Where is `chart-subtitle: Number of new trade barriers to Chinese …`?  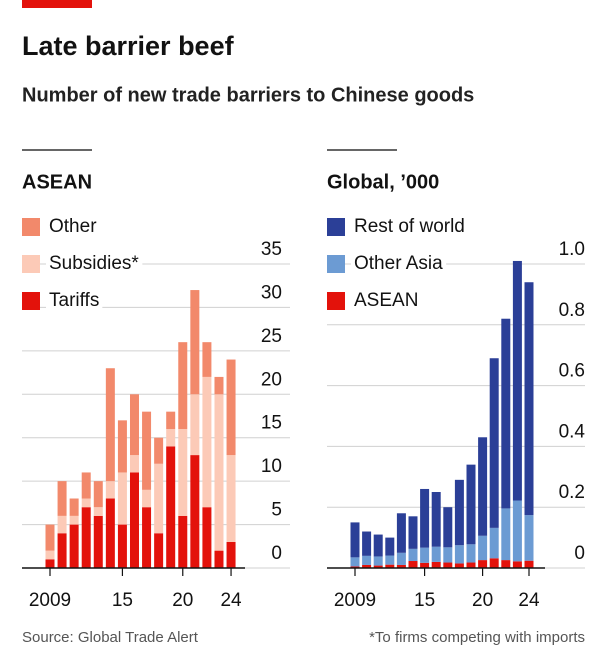 chart-subtitle: Number of new trade barriers to Chinese … is located at coordinates (248, 95).